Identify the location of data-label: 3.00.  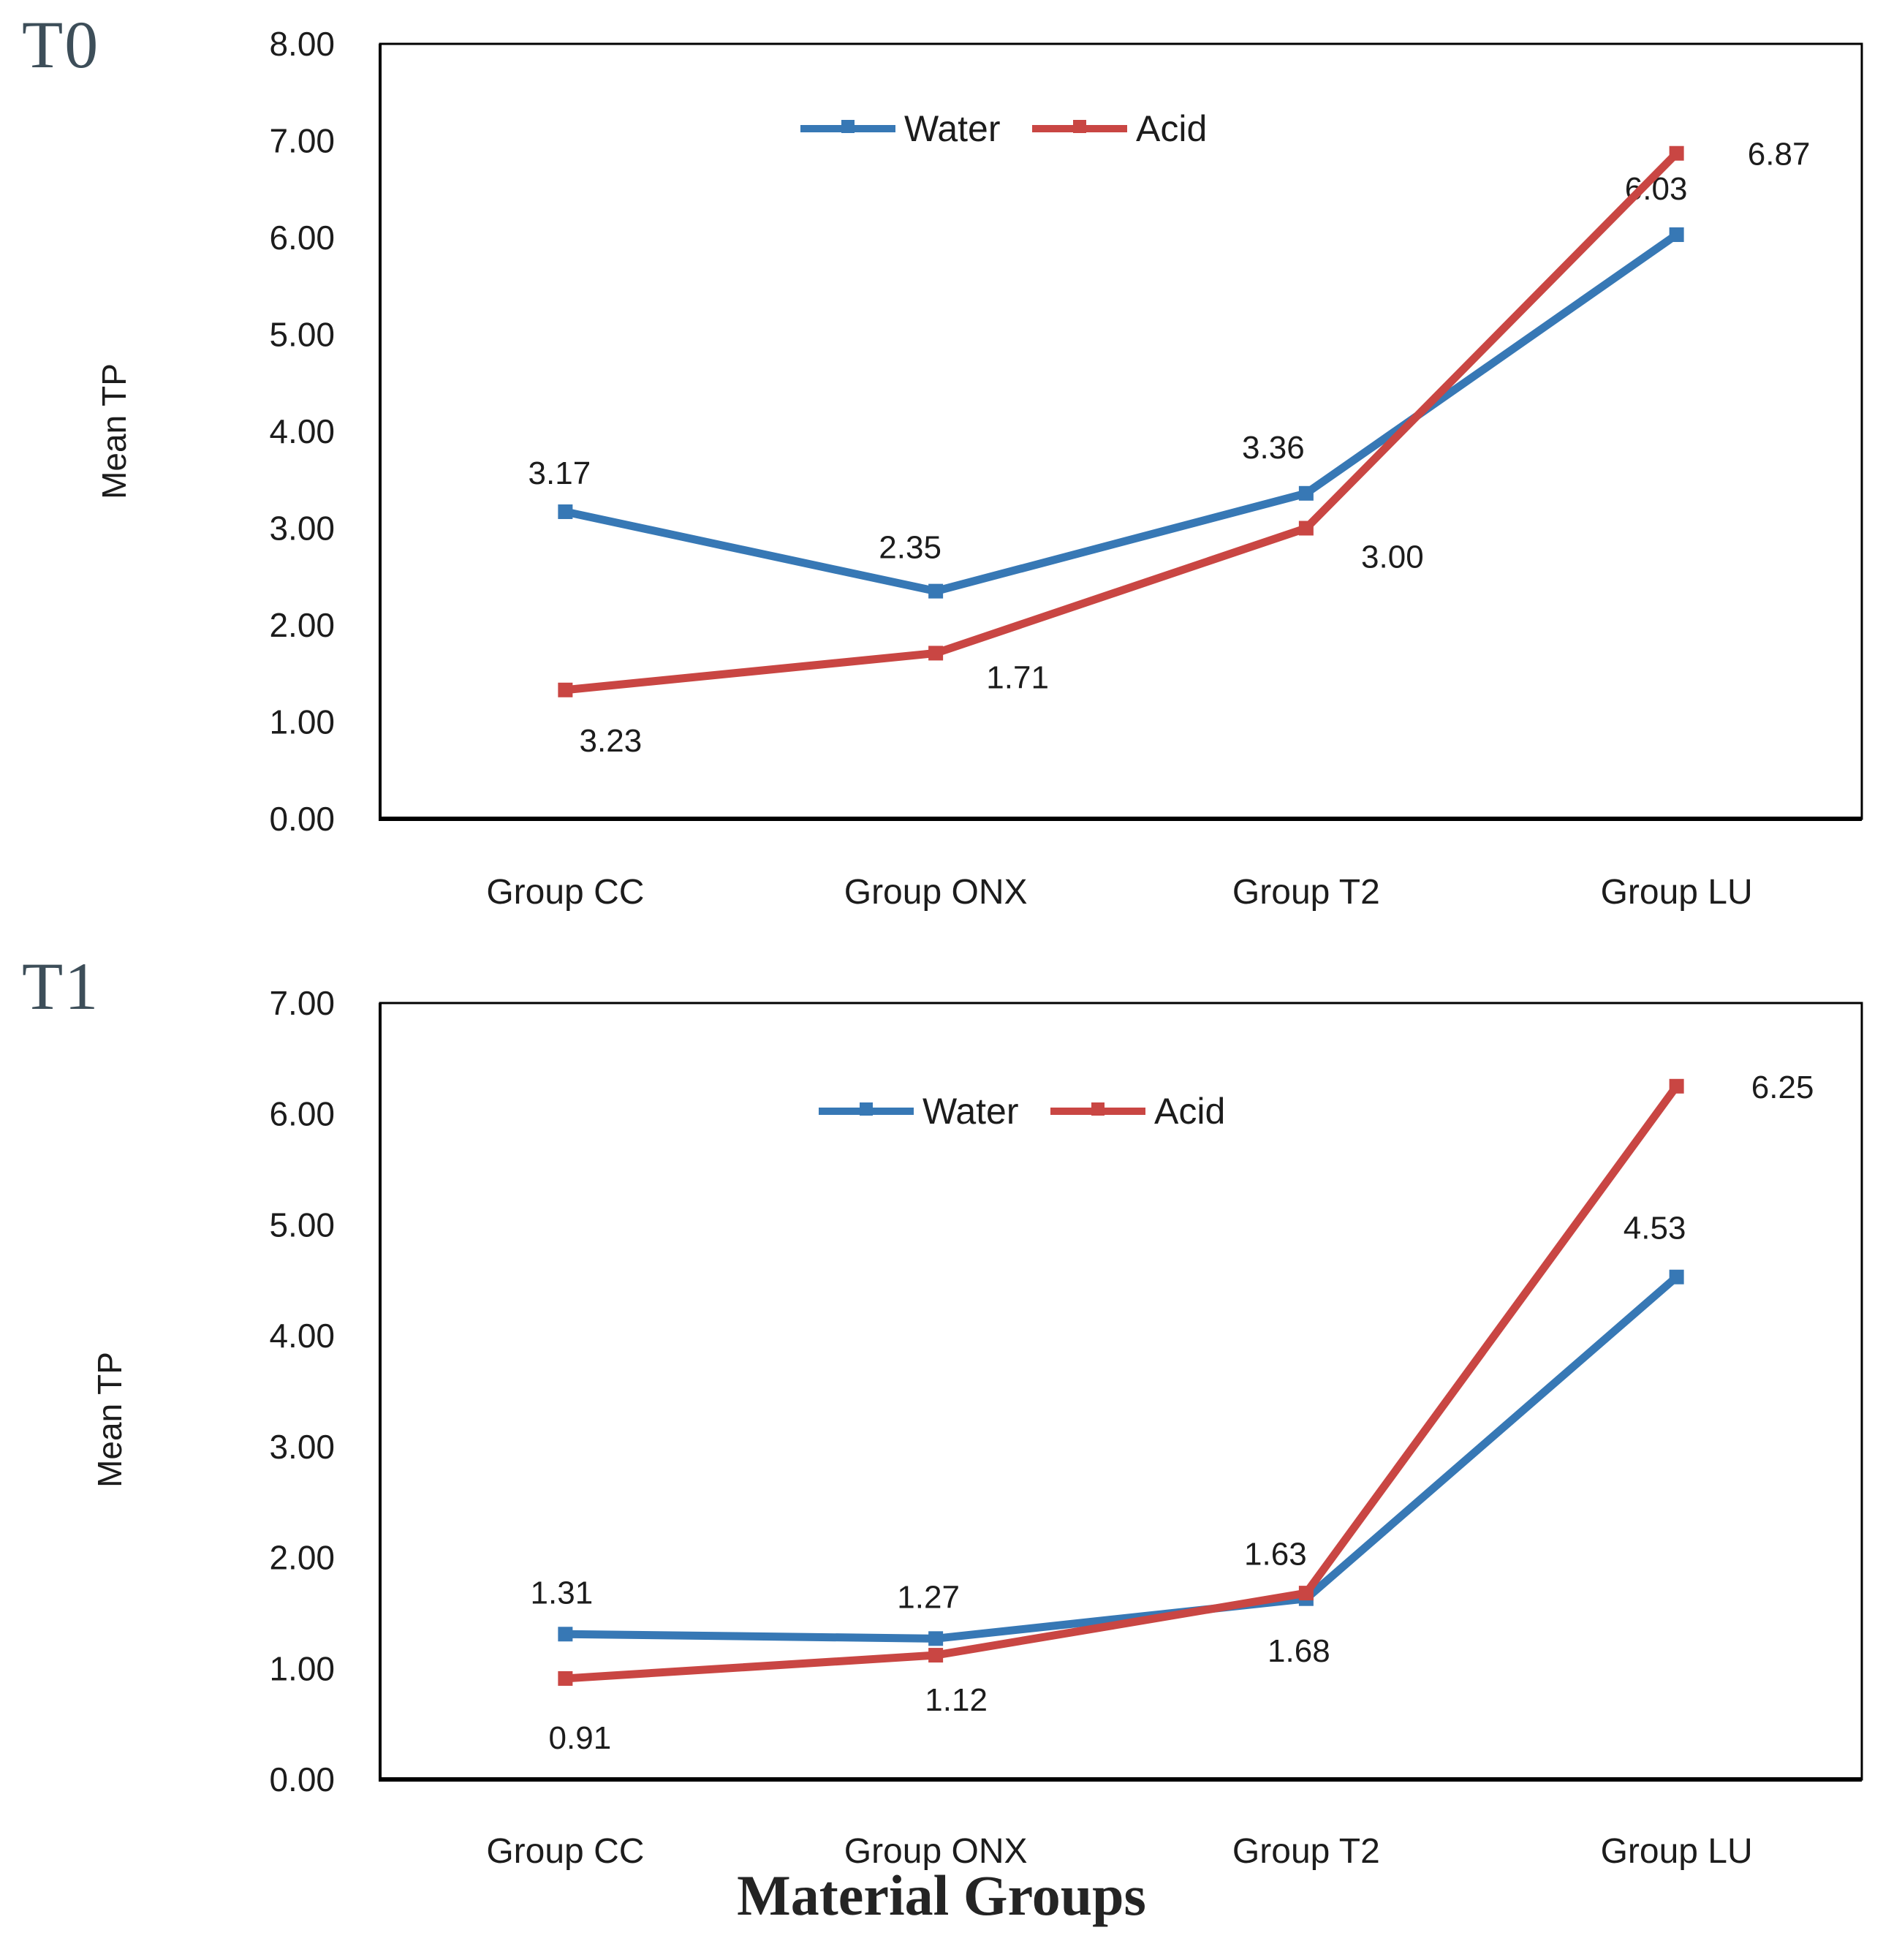
(1392, 557).